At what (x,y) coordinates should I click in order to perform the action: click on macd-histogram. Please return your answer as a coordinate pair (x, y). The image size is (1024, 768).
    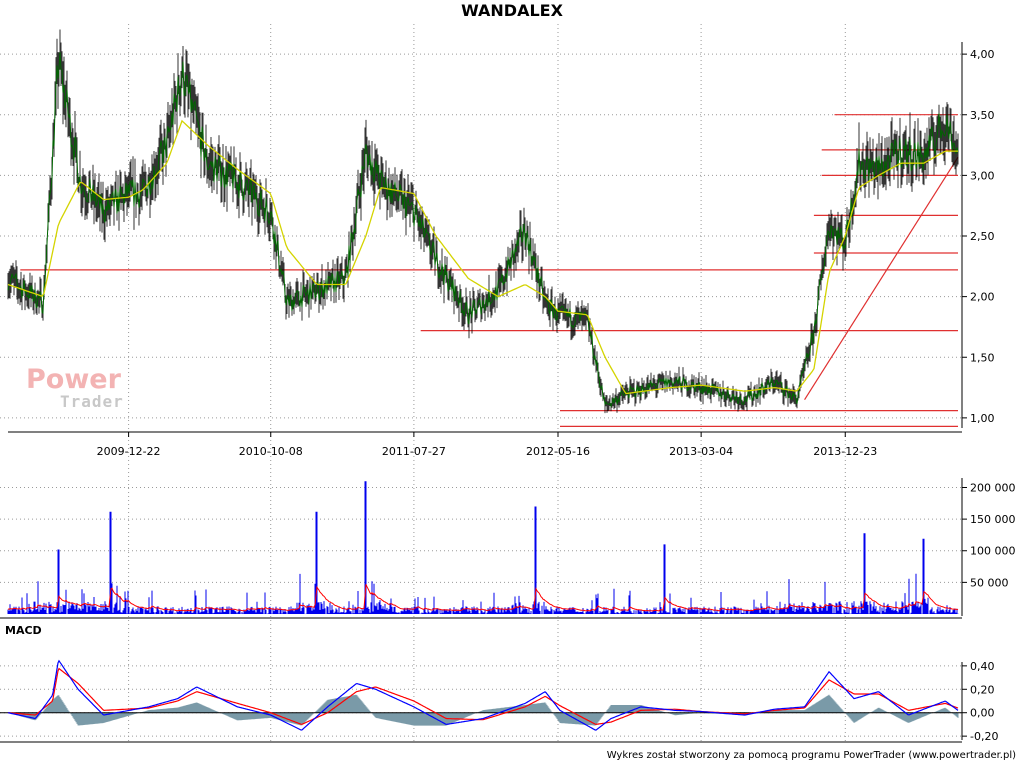
    Looking at the image, I should click on (483, 710).